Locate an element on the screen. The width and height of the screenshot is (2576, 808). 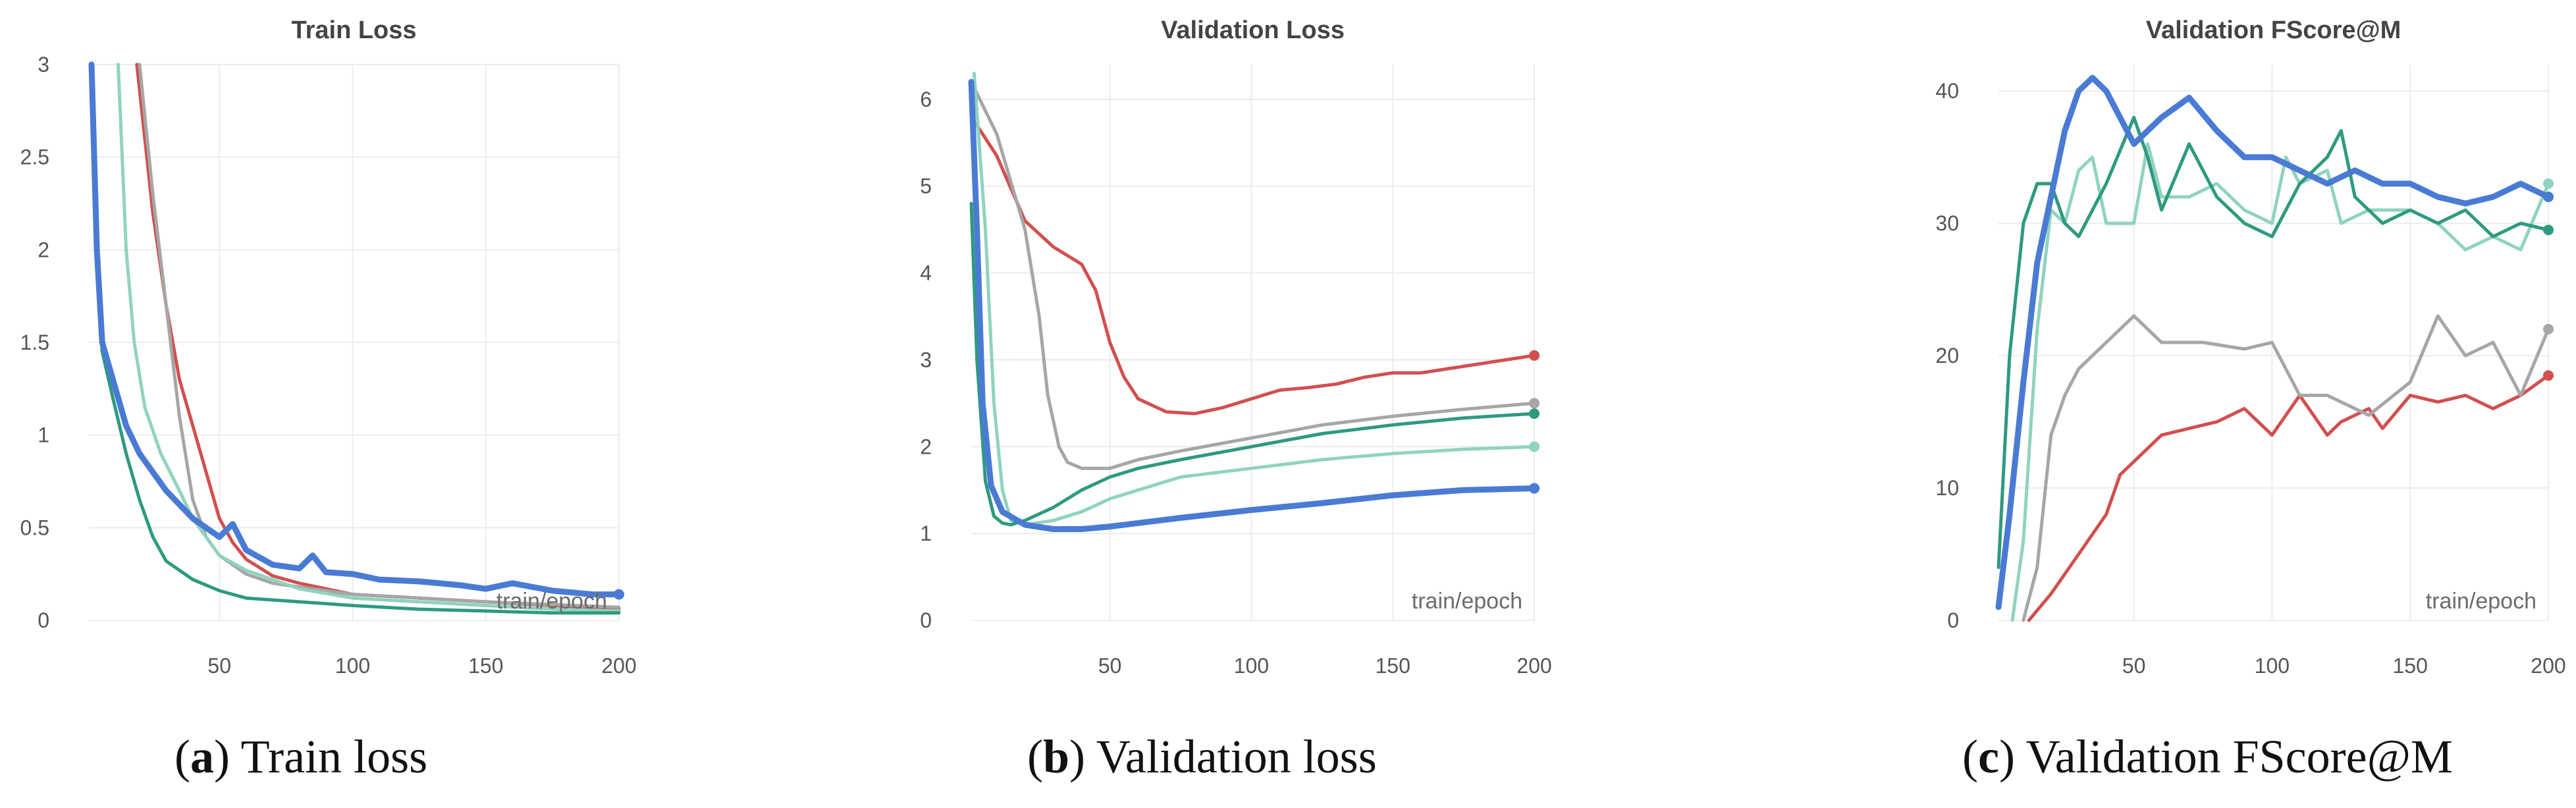
caption-b-letter: b is located at coordinates (1056, 756).